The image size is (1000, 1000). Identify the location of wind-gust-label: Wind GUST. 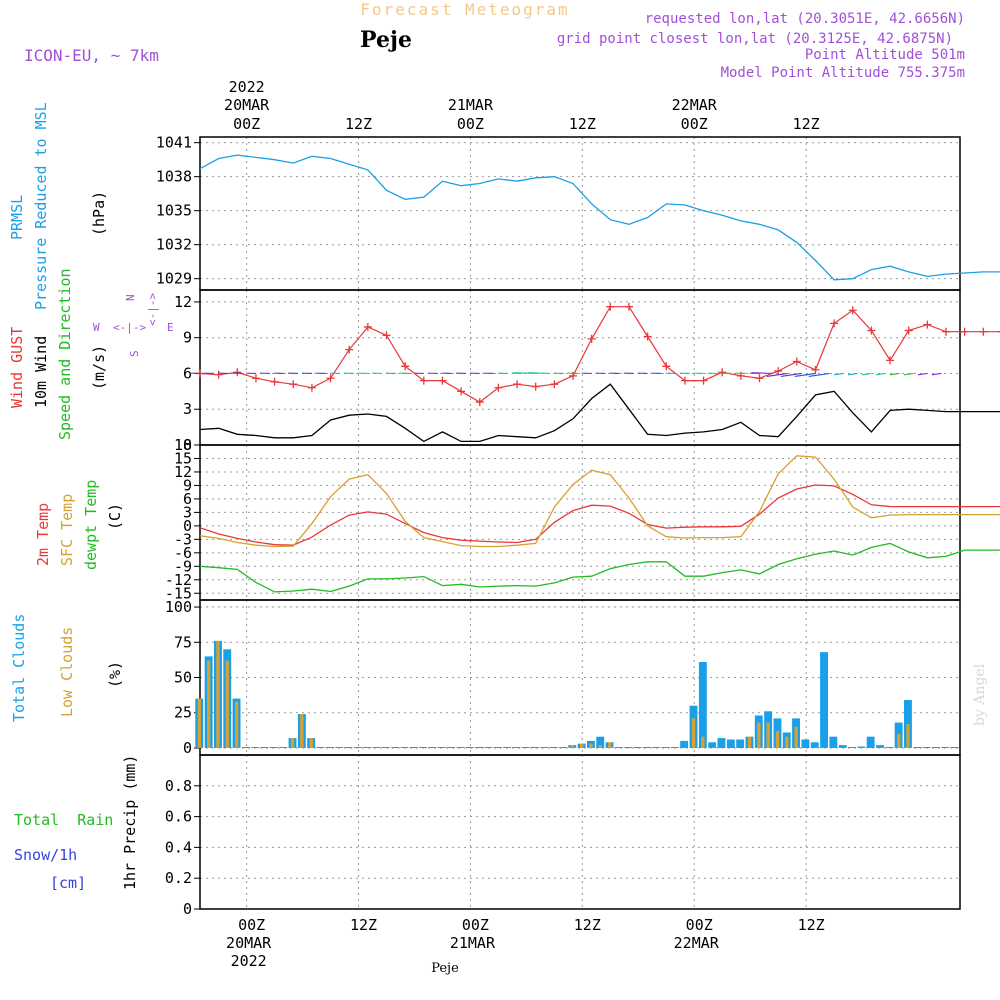
(17, 367).